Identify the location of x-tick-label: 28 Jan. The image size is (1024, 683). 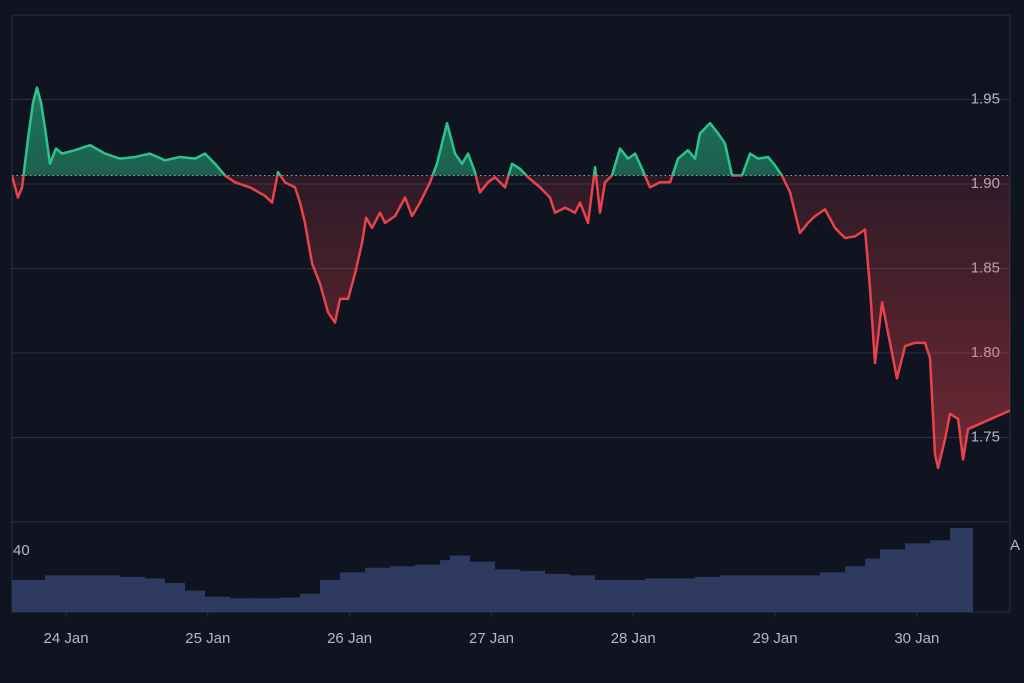
(633, 638).